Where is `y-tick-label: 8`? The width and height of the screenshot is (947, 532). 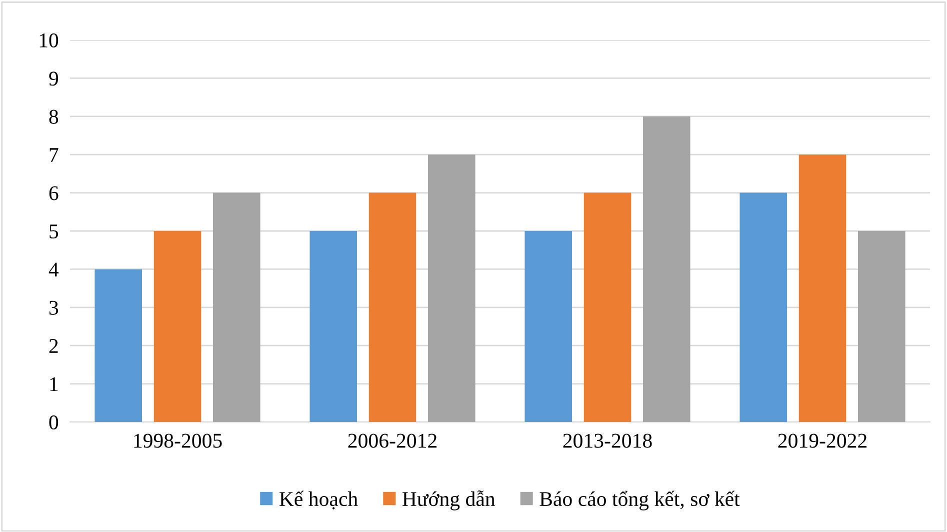 y-tick-label: 8 is located at coordinates (53, 117).